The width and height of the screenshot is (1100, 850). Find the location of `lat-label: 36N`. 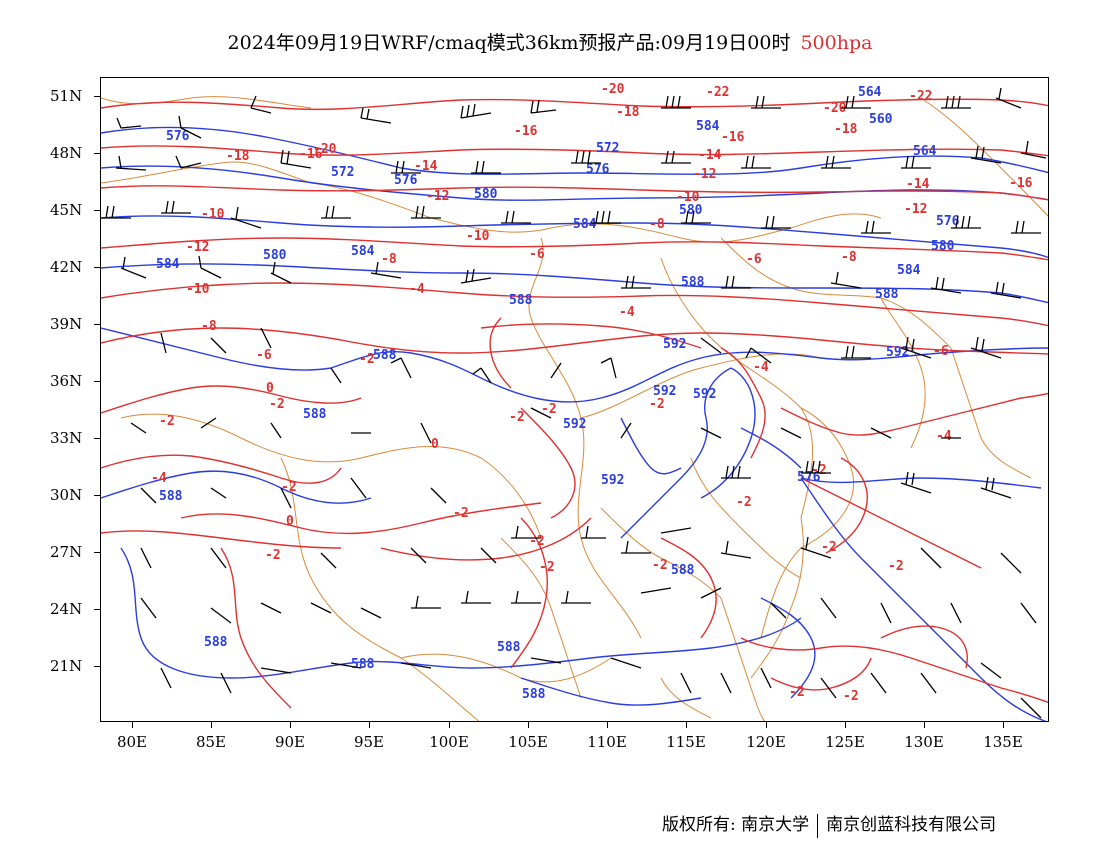

lat-label: 36N is located at coordinates (66, 381).